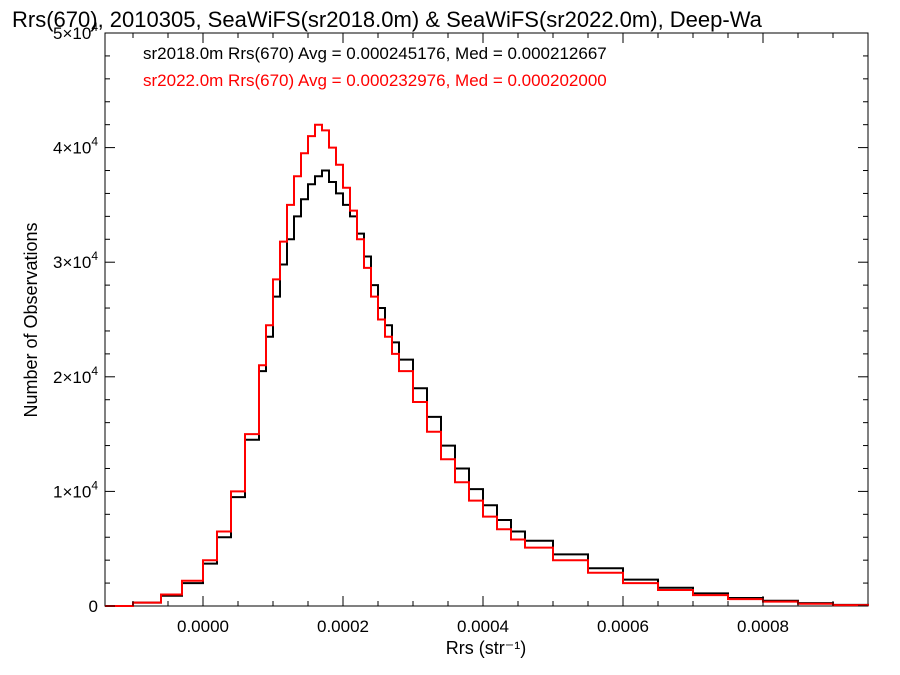 Image resolution: width=900 pixels, height=675 pixels. Describe the element at coordinates (483, 626) in the screenshot. I see `x-tick-label: 0.0004` at that location.